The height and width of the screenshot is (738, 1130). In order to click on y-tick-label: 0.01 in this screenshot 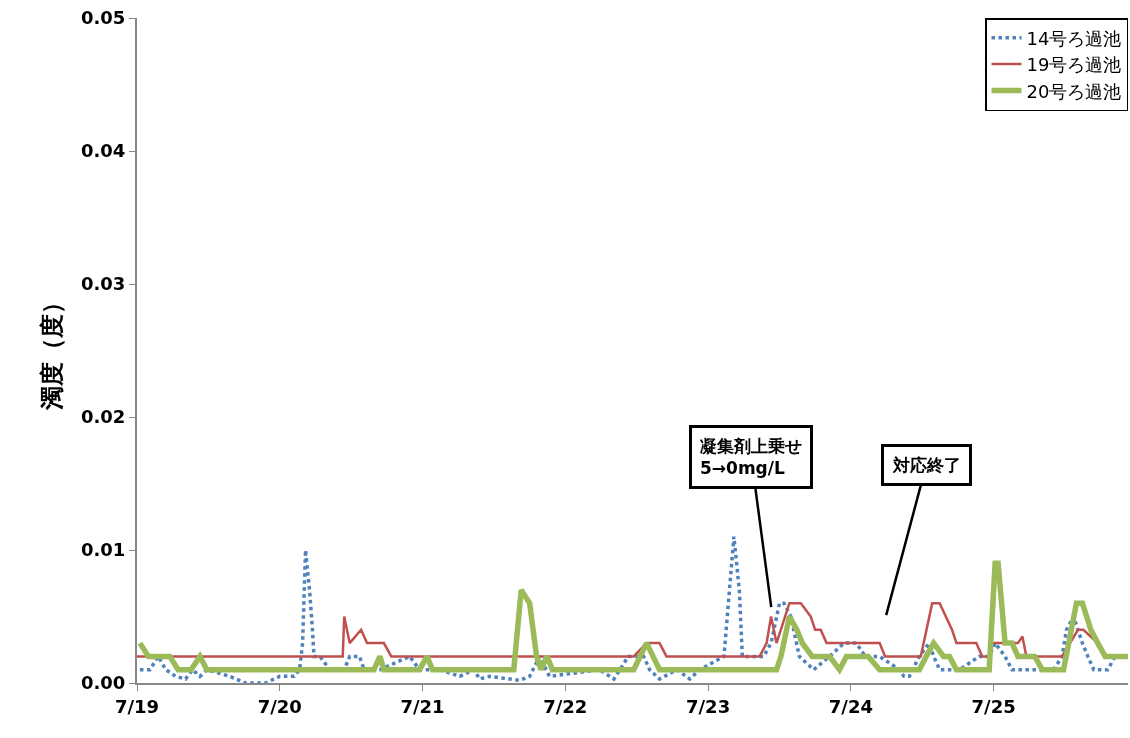, I will do `click(103, 550)`.